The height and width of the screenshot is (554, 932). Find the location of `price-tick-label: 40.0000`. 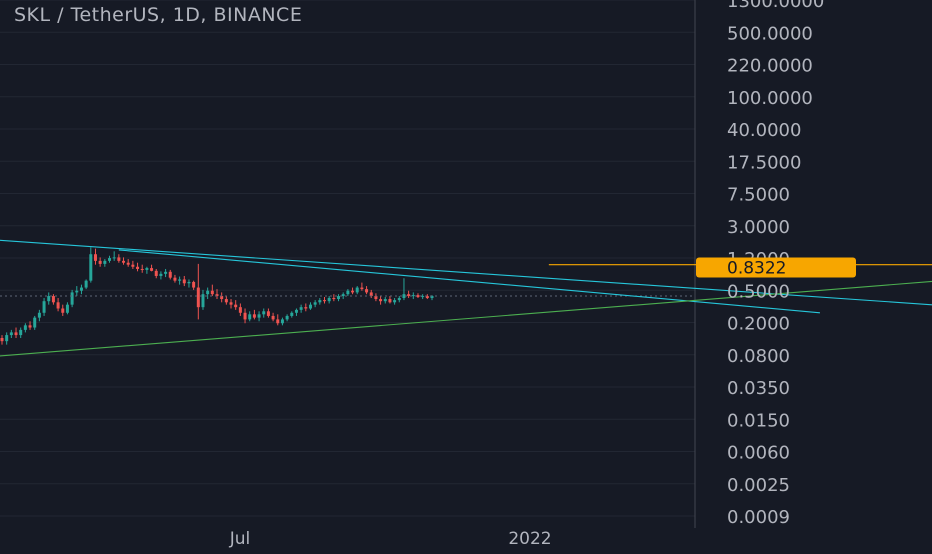

price-tick-label: 40.0000 is located at coordinates (764, 130).